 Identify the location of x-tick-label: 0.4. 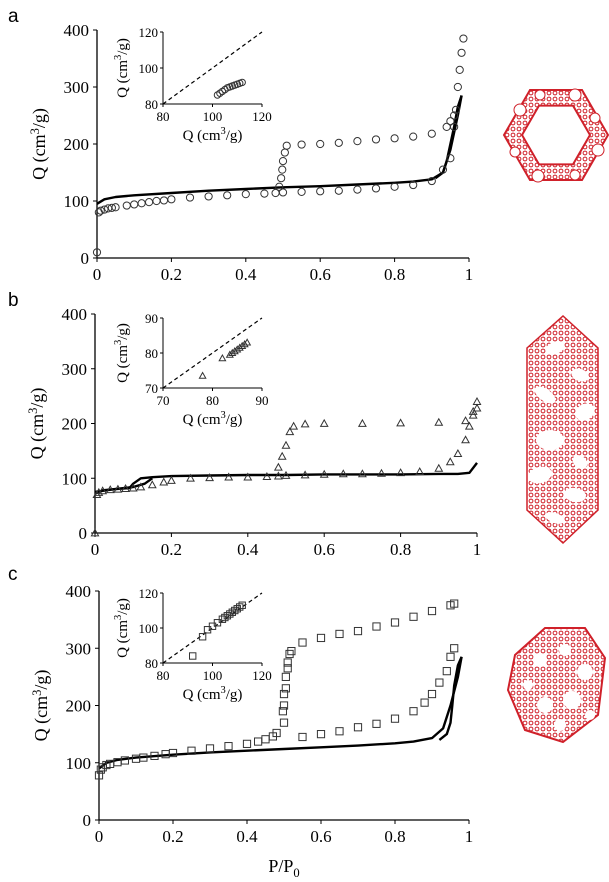
(247, 836).